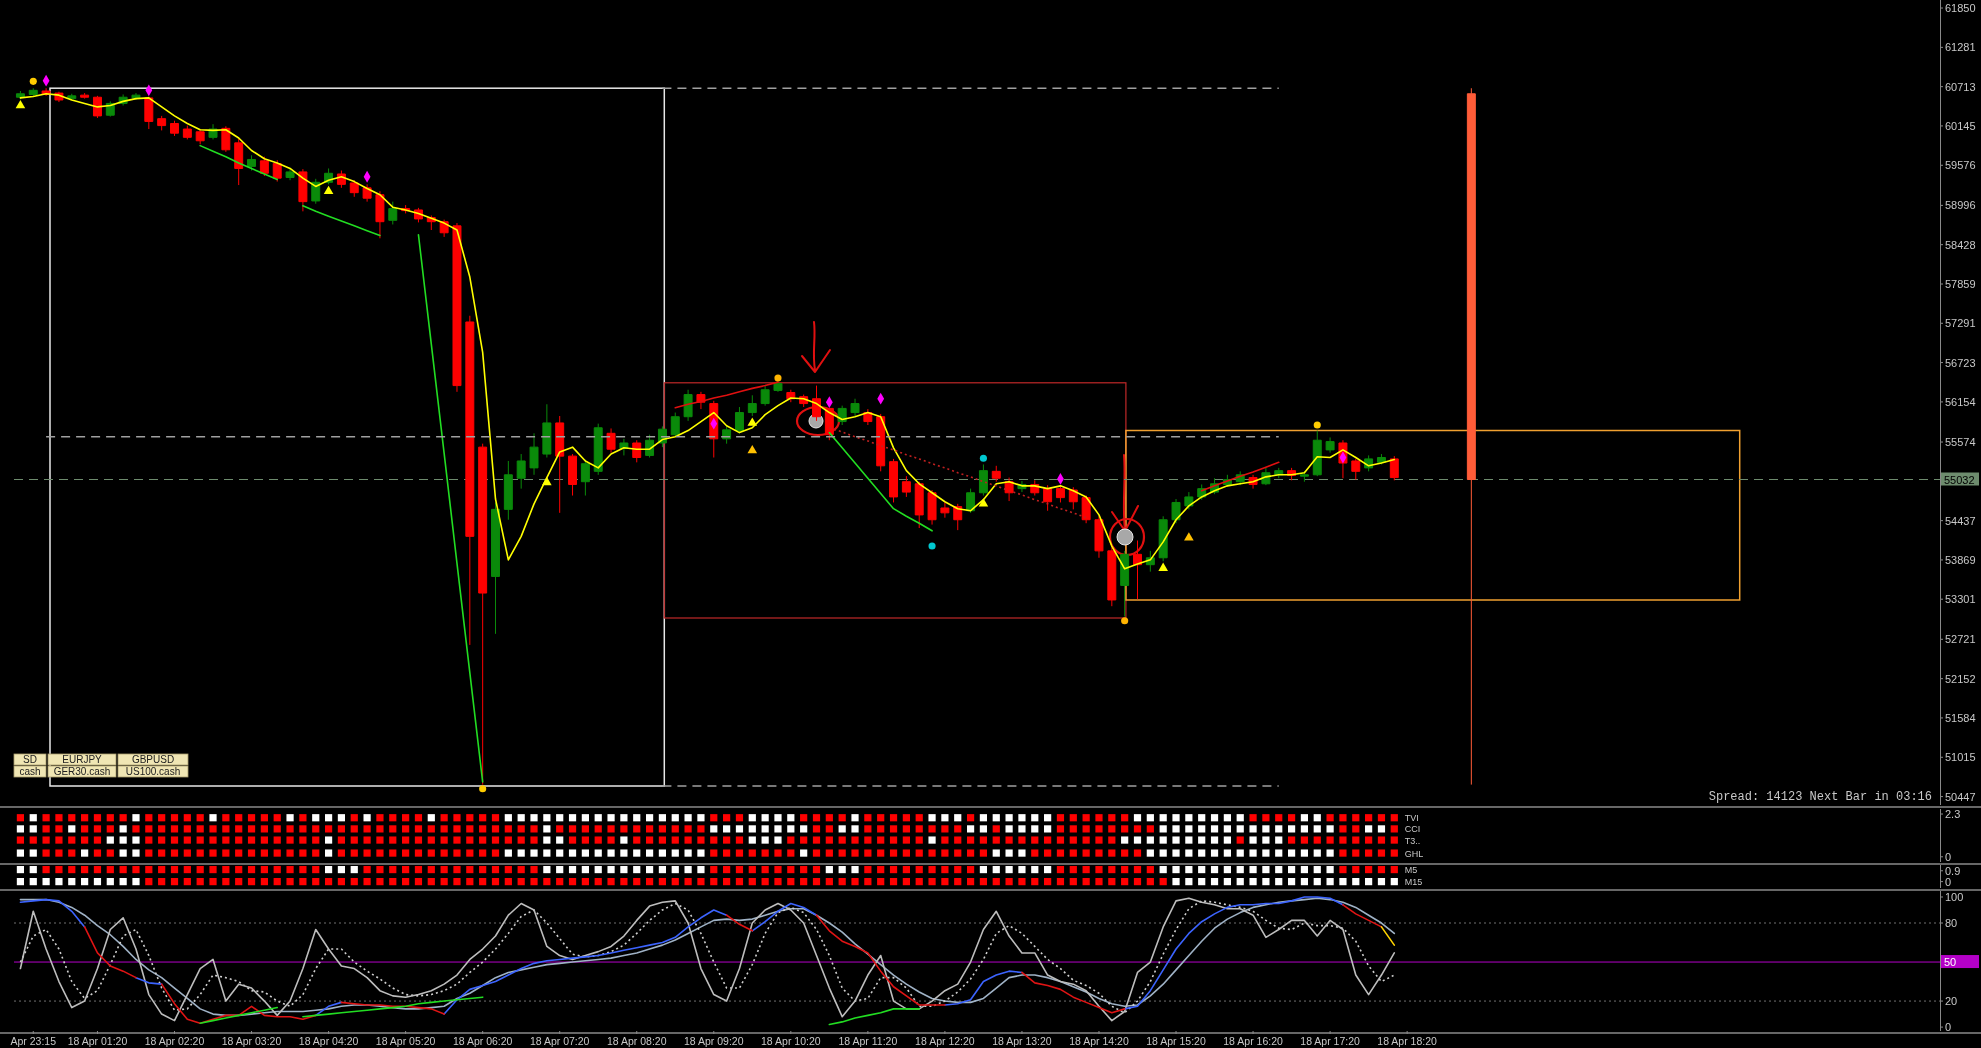 The image size is (1981, 1048). I want to click on series-label: T3.., so click(1412, 840).